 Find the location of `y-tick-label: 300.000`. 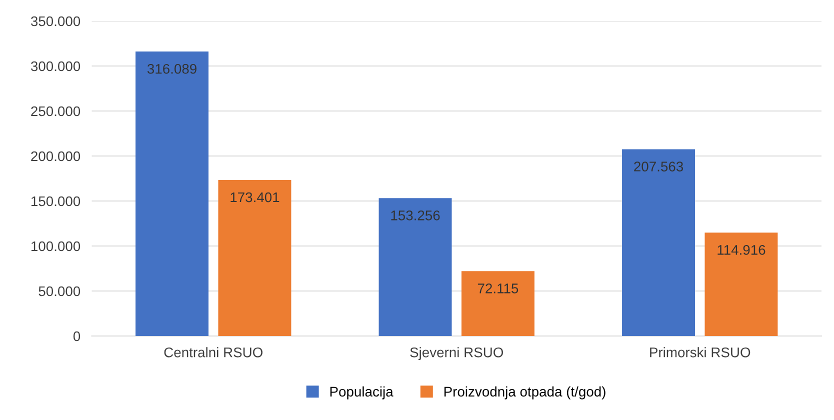

y-tick-label: 300.000 is located at coordinates (55, 66).